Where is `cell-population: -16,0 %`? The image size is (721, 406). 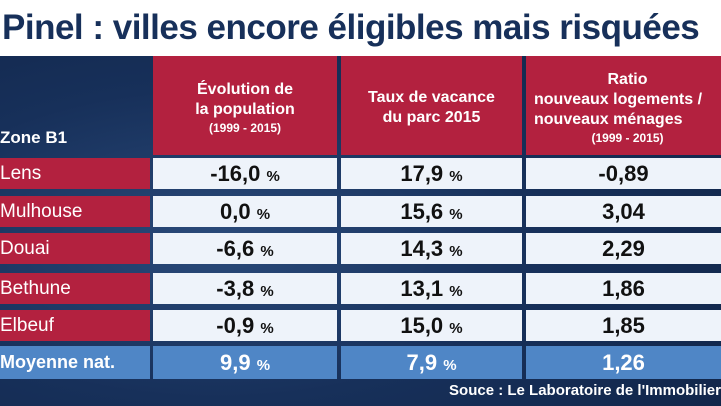
cell-population: -16,0 % is located at coordinates (245, 173).